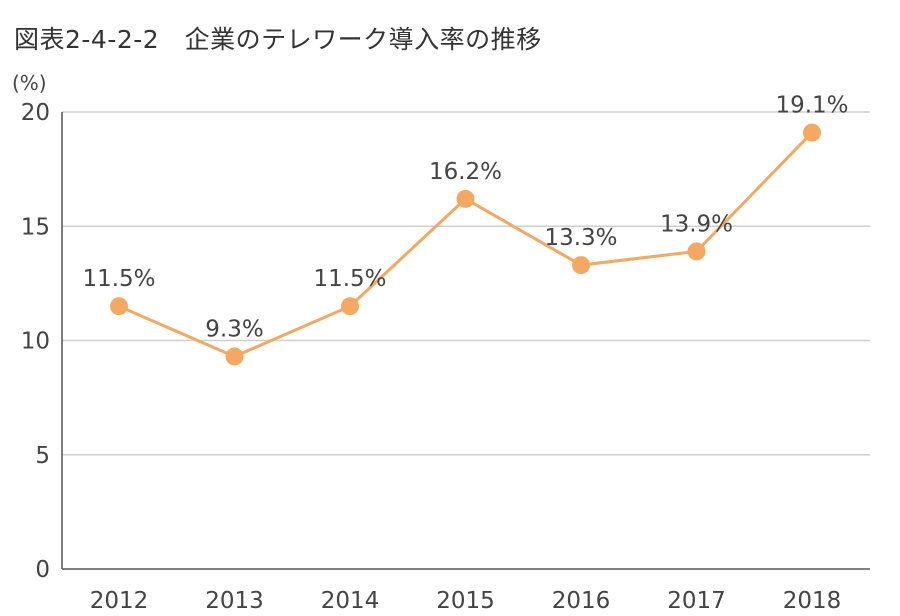 This screenshot has width=900, height=616. What do you see at coordinates (234, 601) in the screenshot?
I see `x-tick-label-2013: 2013` at bounding box center [234, 601].